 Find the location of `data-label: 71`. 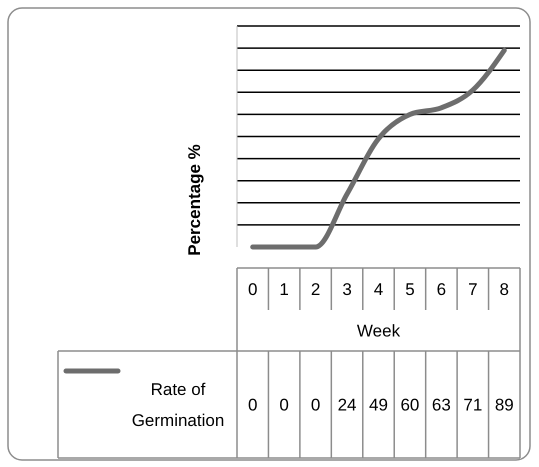

data-label: 71 is located at coordinates (472, 405).